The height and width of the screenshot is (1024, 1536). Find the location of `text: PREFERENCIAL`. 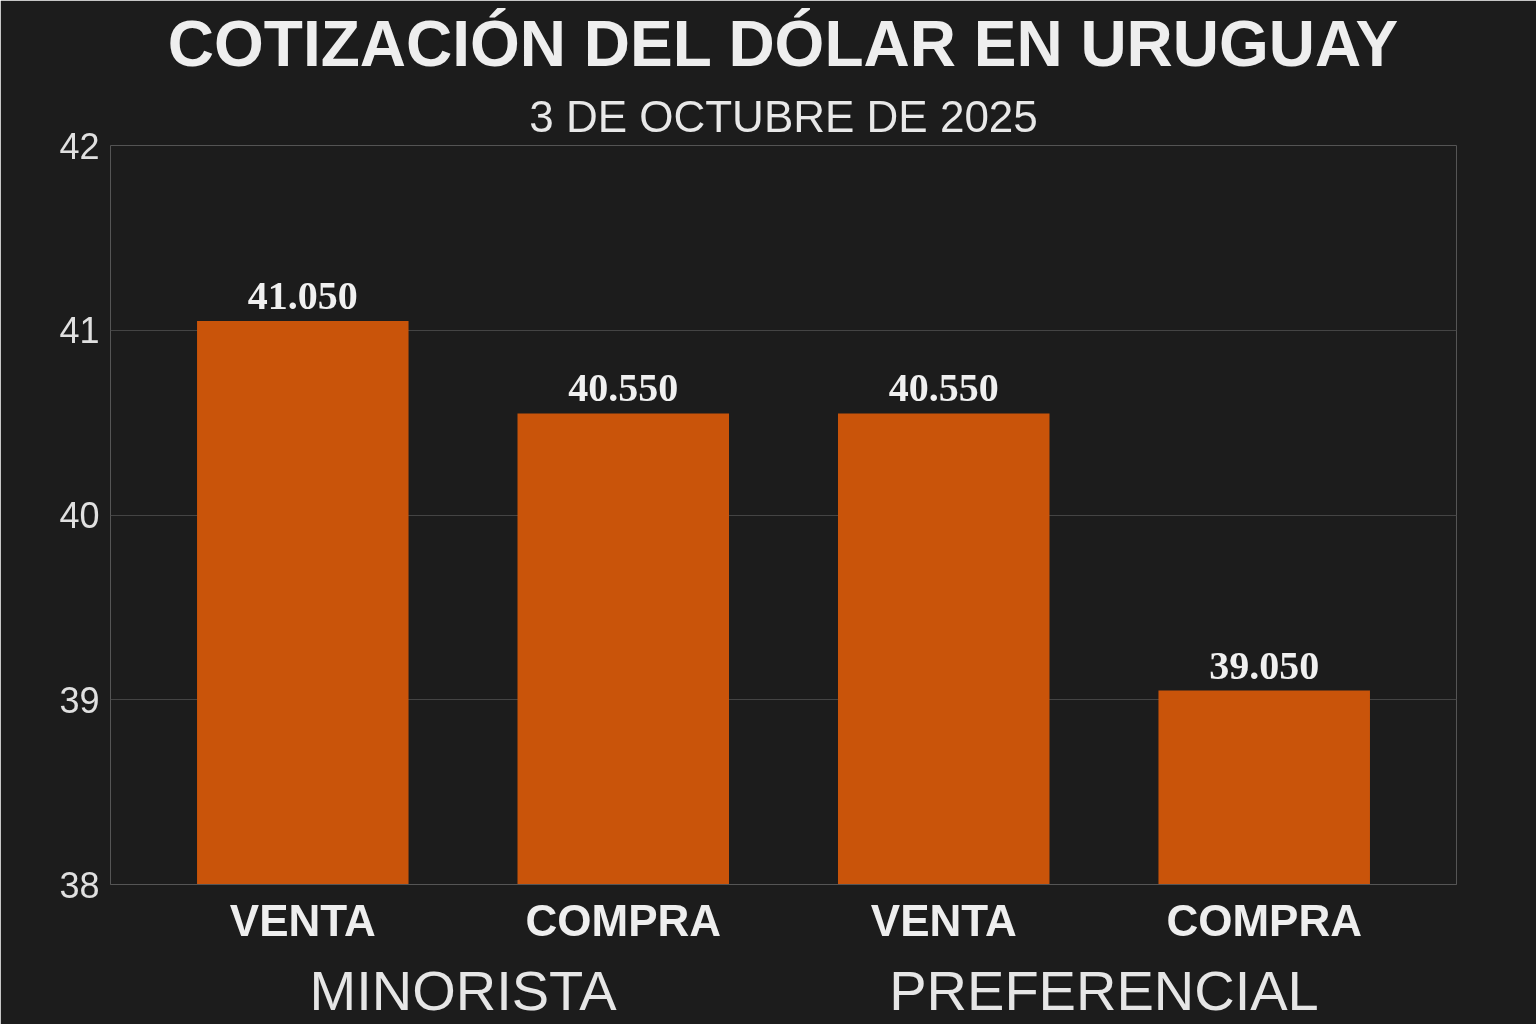

text: PREFERENCIAL is located at coordinates (1104, 990).